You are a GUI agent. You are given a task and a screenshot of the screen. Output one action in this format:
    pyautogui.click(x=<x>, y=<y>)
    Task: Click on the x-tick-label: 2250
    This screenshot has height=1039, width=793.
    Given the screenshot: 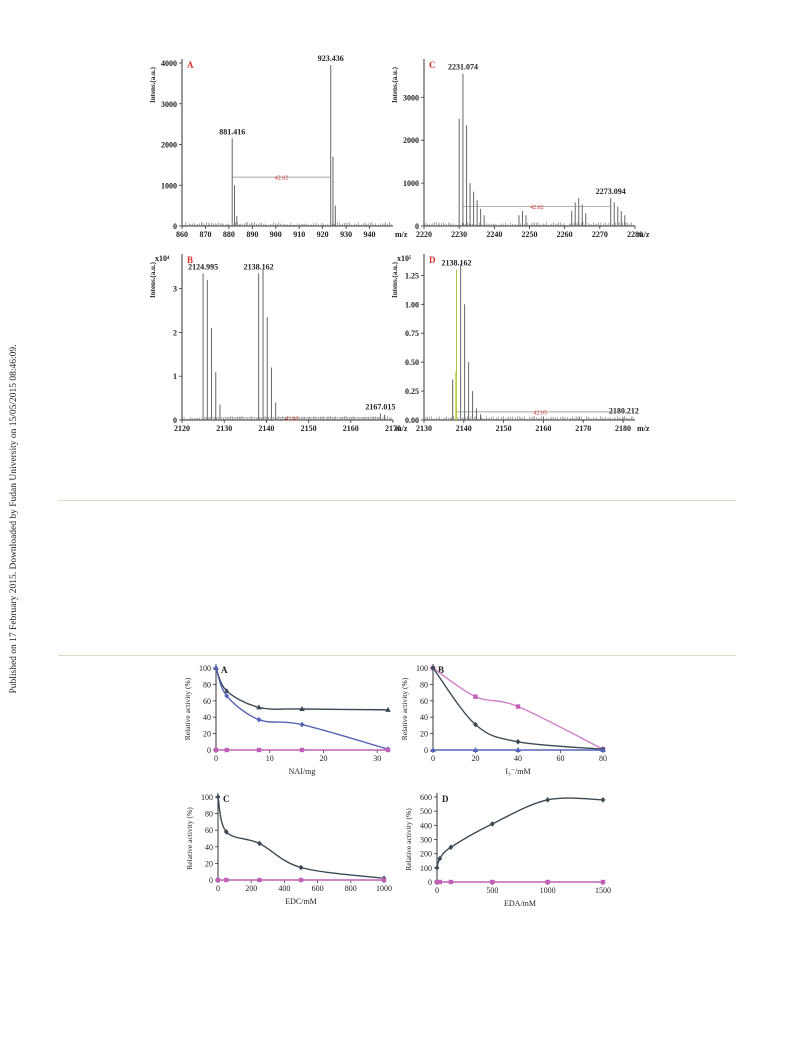 What is the action you would take?
    pyautogui.click(x=530, y=234)
    